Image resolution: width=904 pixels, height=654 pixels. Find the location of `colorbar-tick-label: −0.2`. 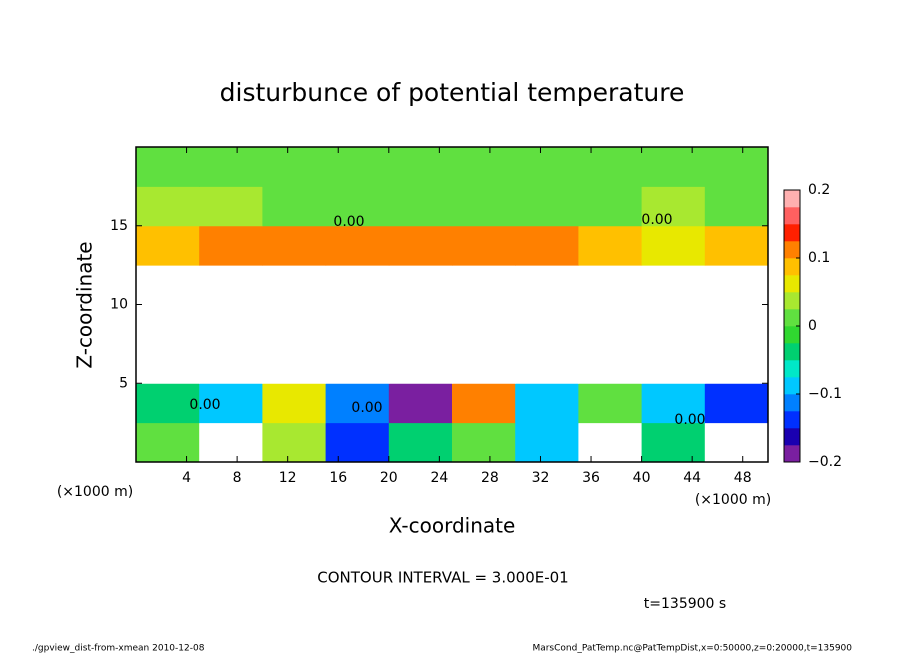

colorbar-tick-label: −0.2 is located at coordinates (825, 462).